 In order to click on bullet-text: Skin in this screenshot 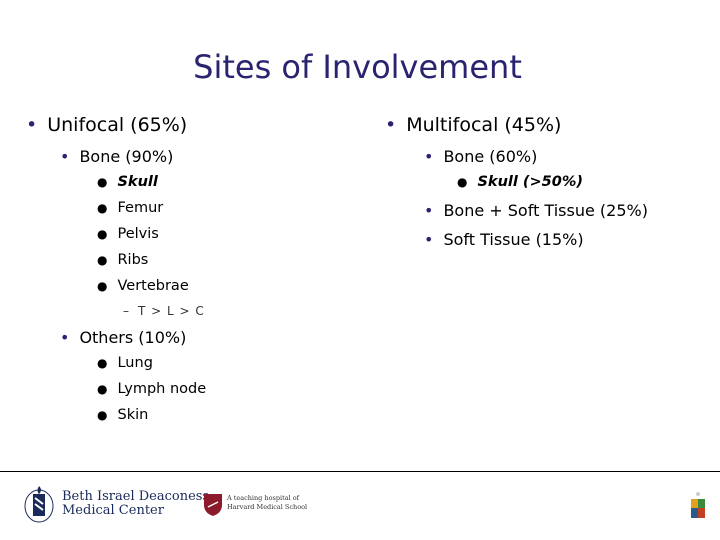, I will do `click(133, 415)`.